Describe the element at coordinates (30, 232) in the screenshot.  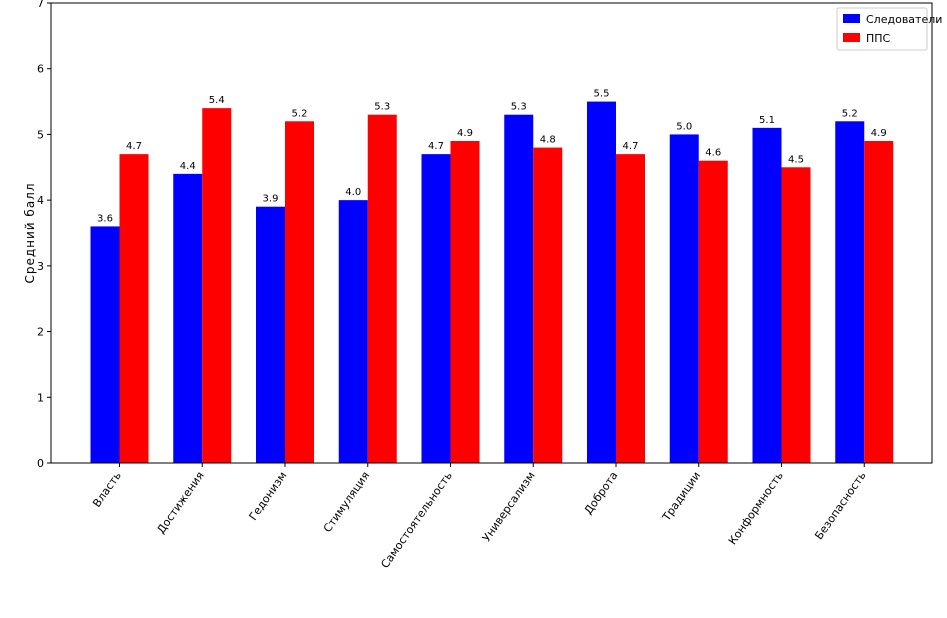
I see `y-axis-label: Средний балл` at that location.